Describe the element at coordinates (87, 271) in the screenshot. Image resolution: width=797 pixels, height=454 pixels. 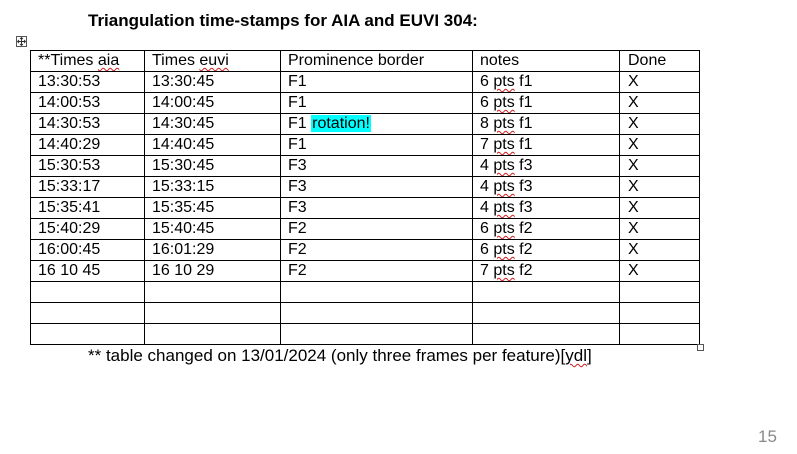
I see `cell-times-aia: 16 10 45` at that location.